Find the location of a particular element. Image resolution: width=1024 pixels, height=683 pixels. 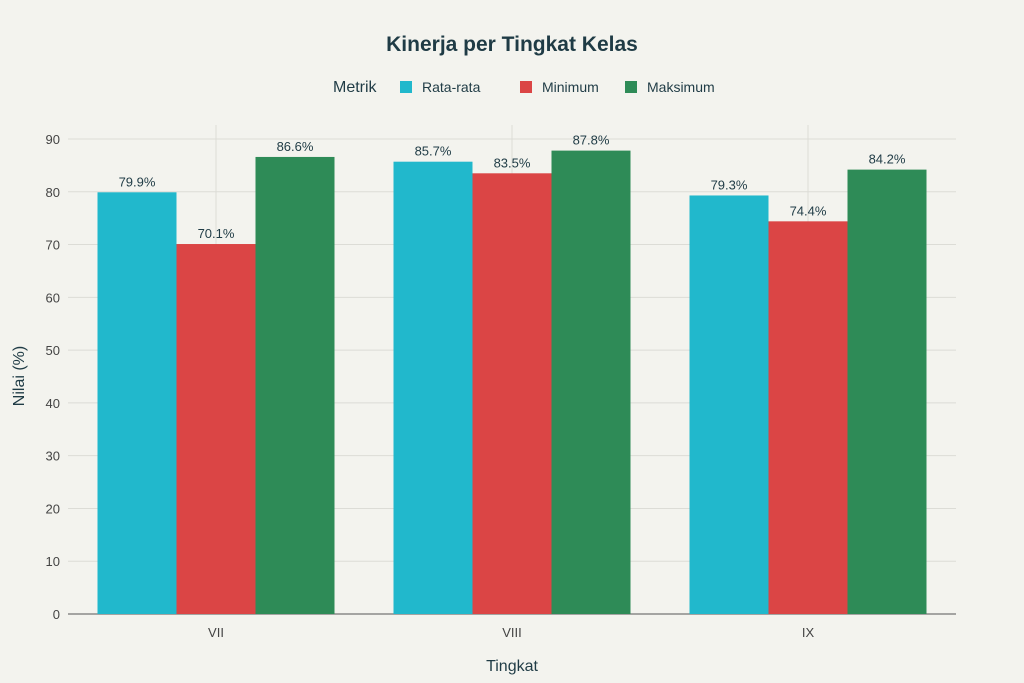

legend-swatch-minimum is located at coordinates (526, 87).